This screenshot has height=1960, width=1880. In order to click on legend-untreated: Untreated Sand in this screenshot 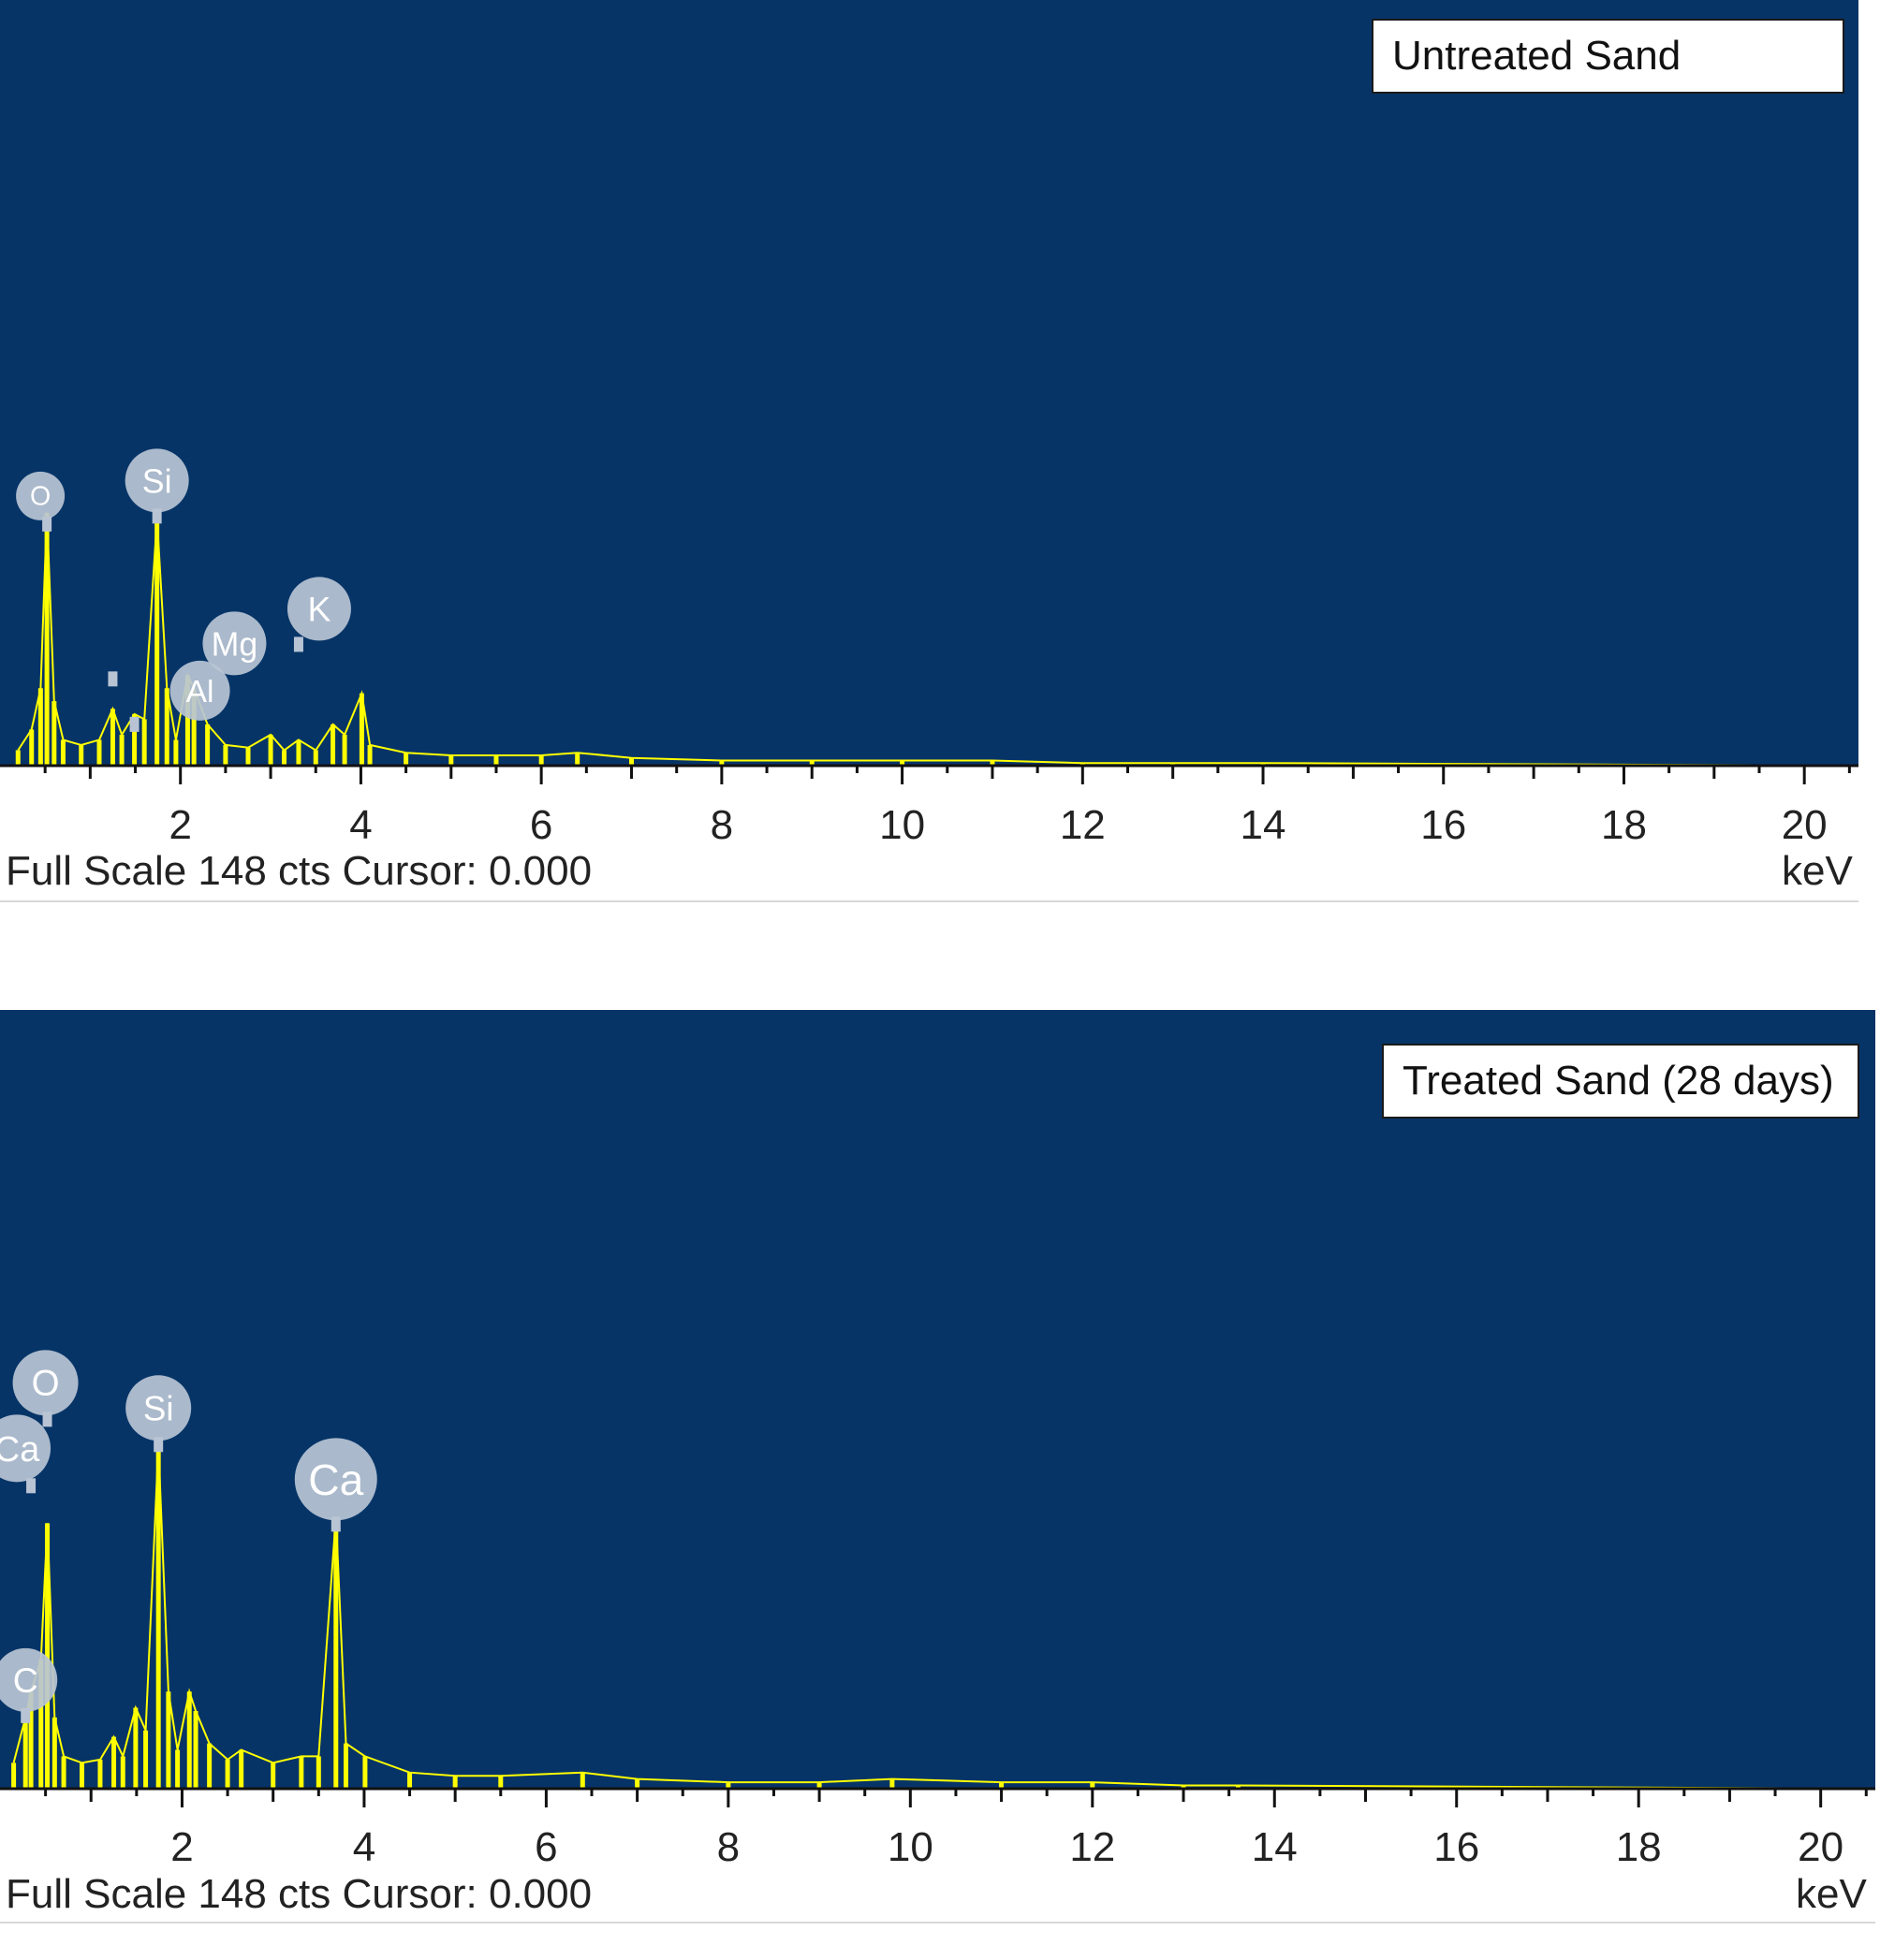, I will do `click(1608, 57)`.